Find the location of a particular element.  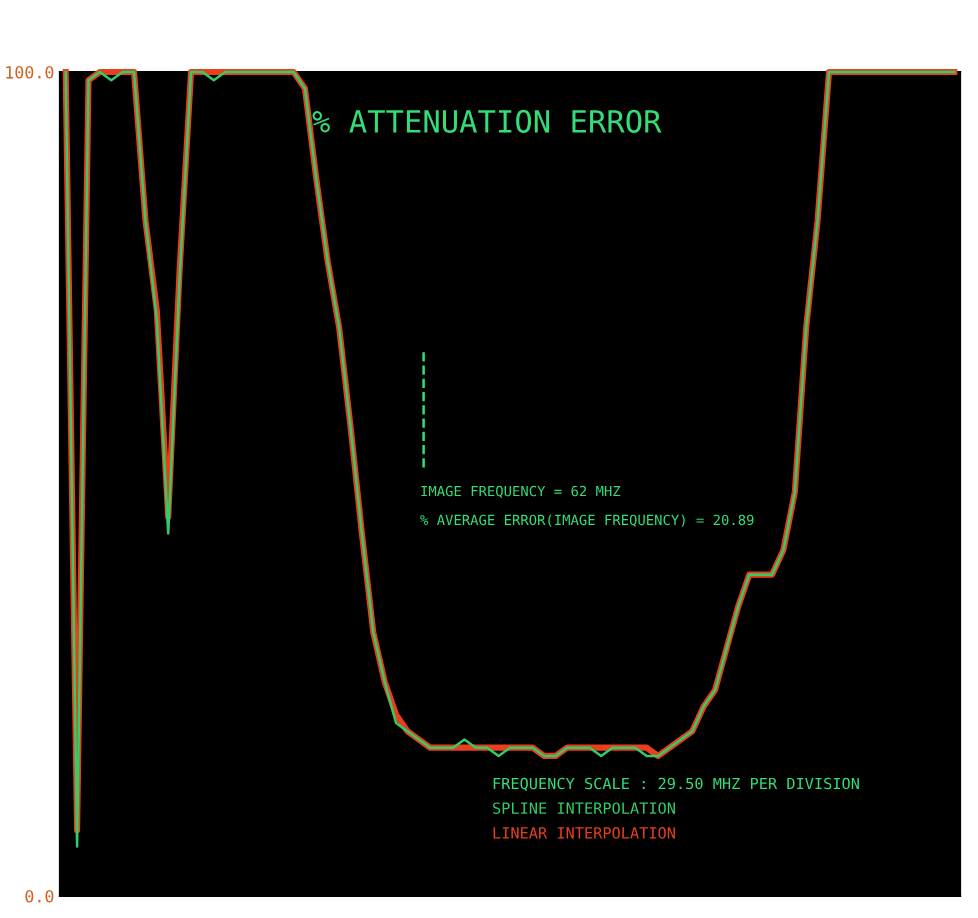

y-tick-label: 100.0 is located at coordinates (30, 72).